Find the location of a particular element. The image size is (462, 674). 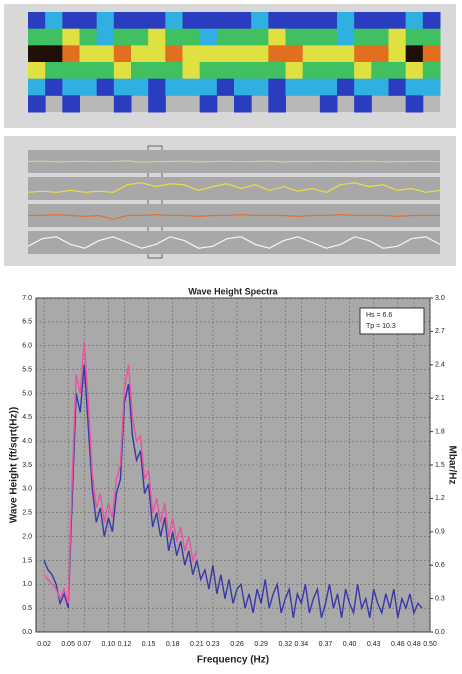

y-tick-label: 0.5 is located at coordinates (27, 608).